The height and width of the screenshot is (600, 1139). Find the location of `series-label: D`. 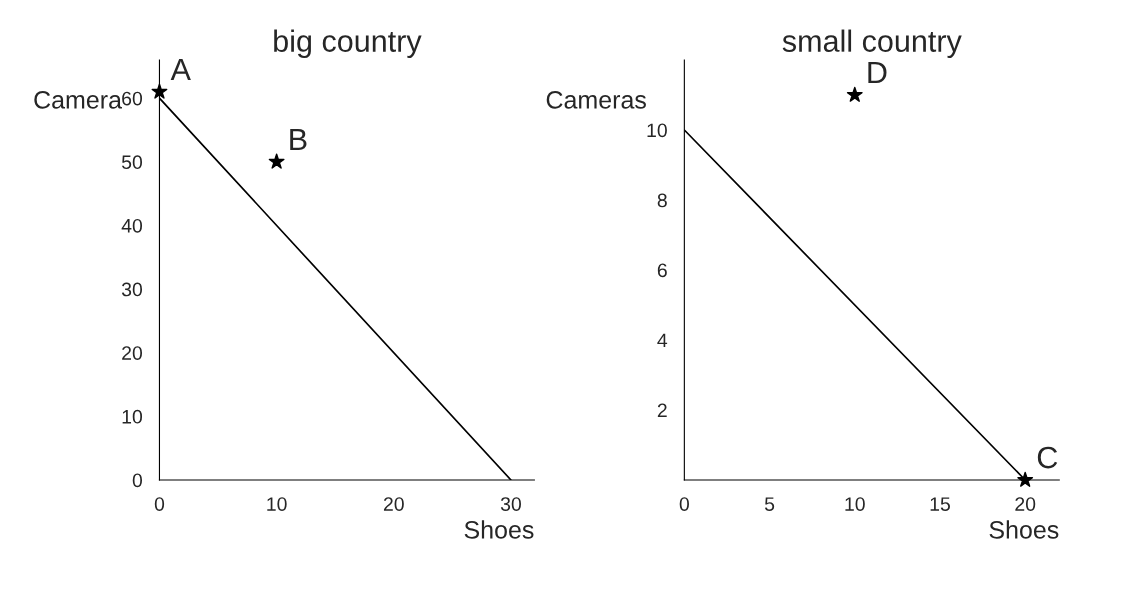

series-label: D is located at coordinates (877, 73).